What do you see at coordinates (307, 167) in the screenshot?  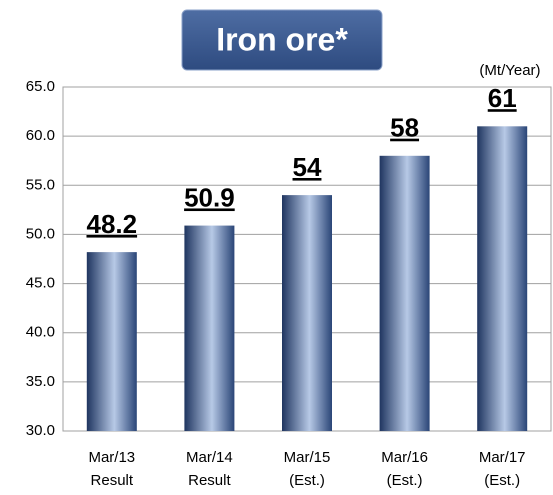 I see `value-label: 54` at bounding box center [307, 167].